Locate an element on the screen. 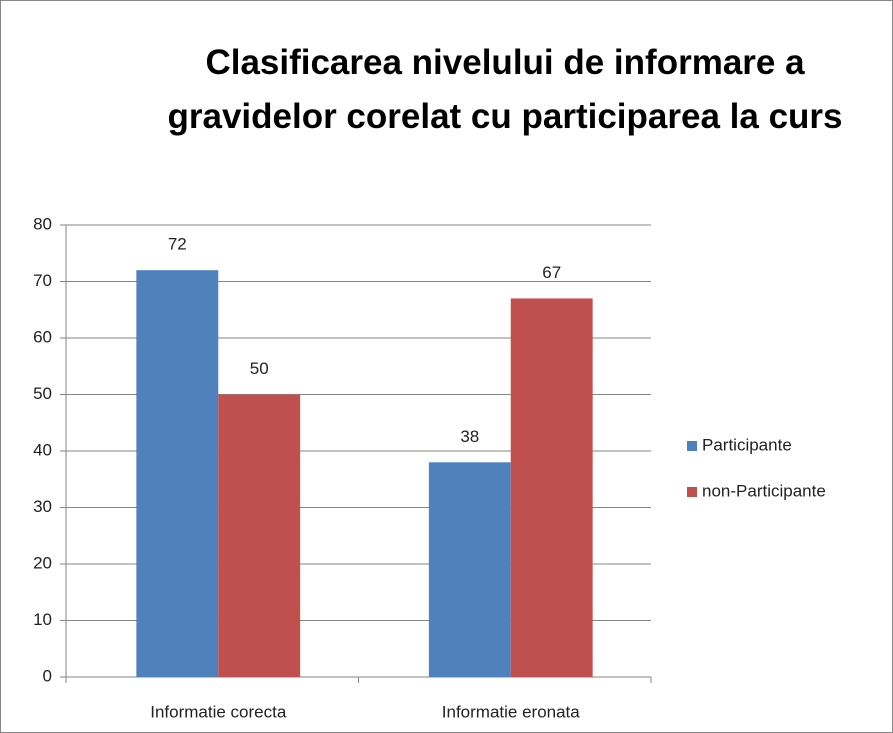 The width and height of the screenshot is (893, 733). y-tick-label: 50 is located at coordinates (42, 393).